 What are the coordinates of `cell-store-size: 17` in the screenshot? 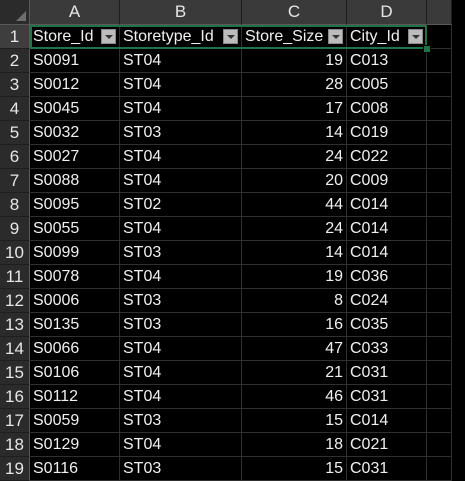 It's located at (294, 109).